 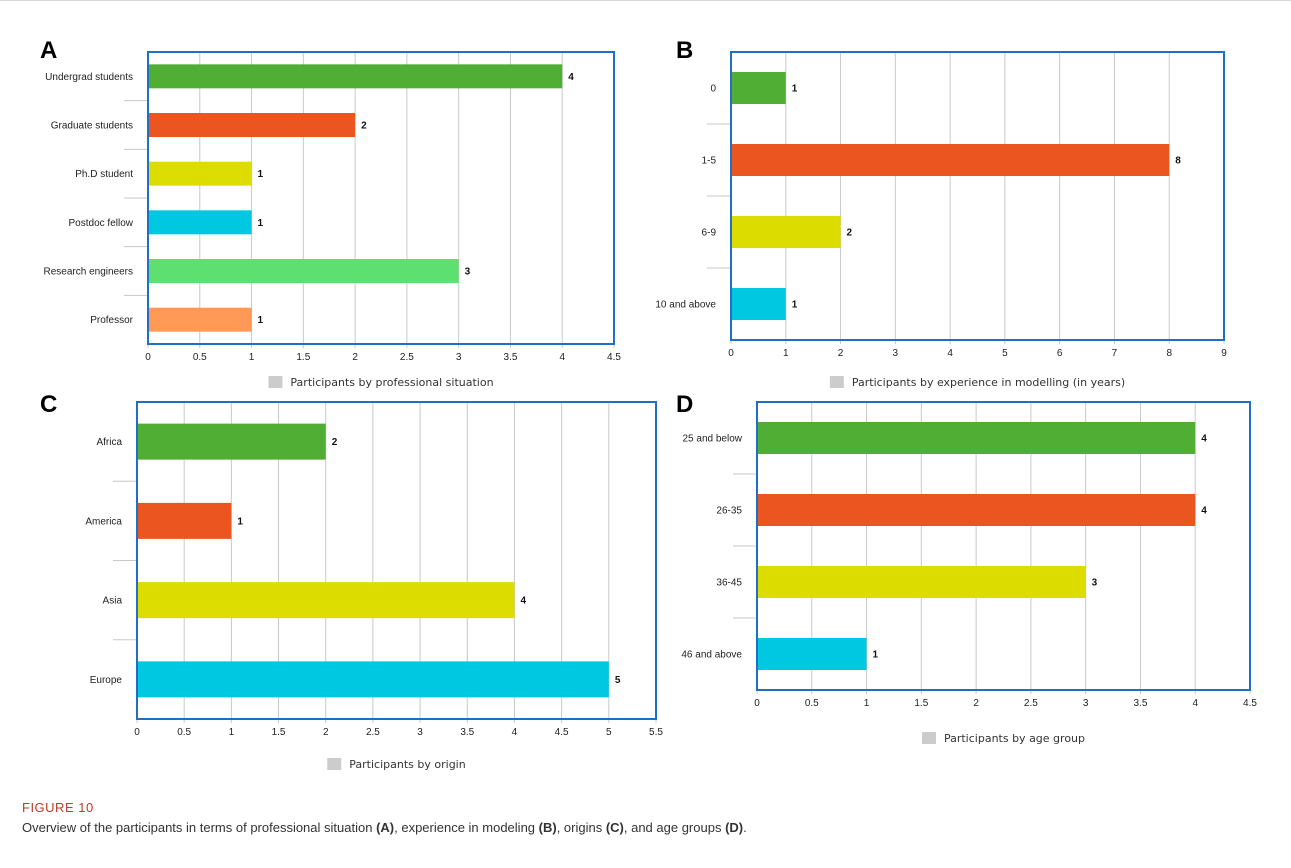 What do you see at coordinates (391, 382) in the screenshot?
I see `legend-label: Participants by professional situation` at bounding box center [391, 382].